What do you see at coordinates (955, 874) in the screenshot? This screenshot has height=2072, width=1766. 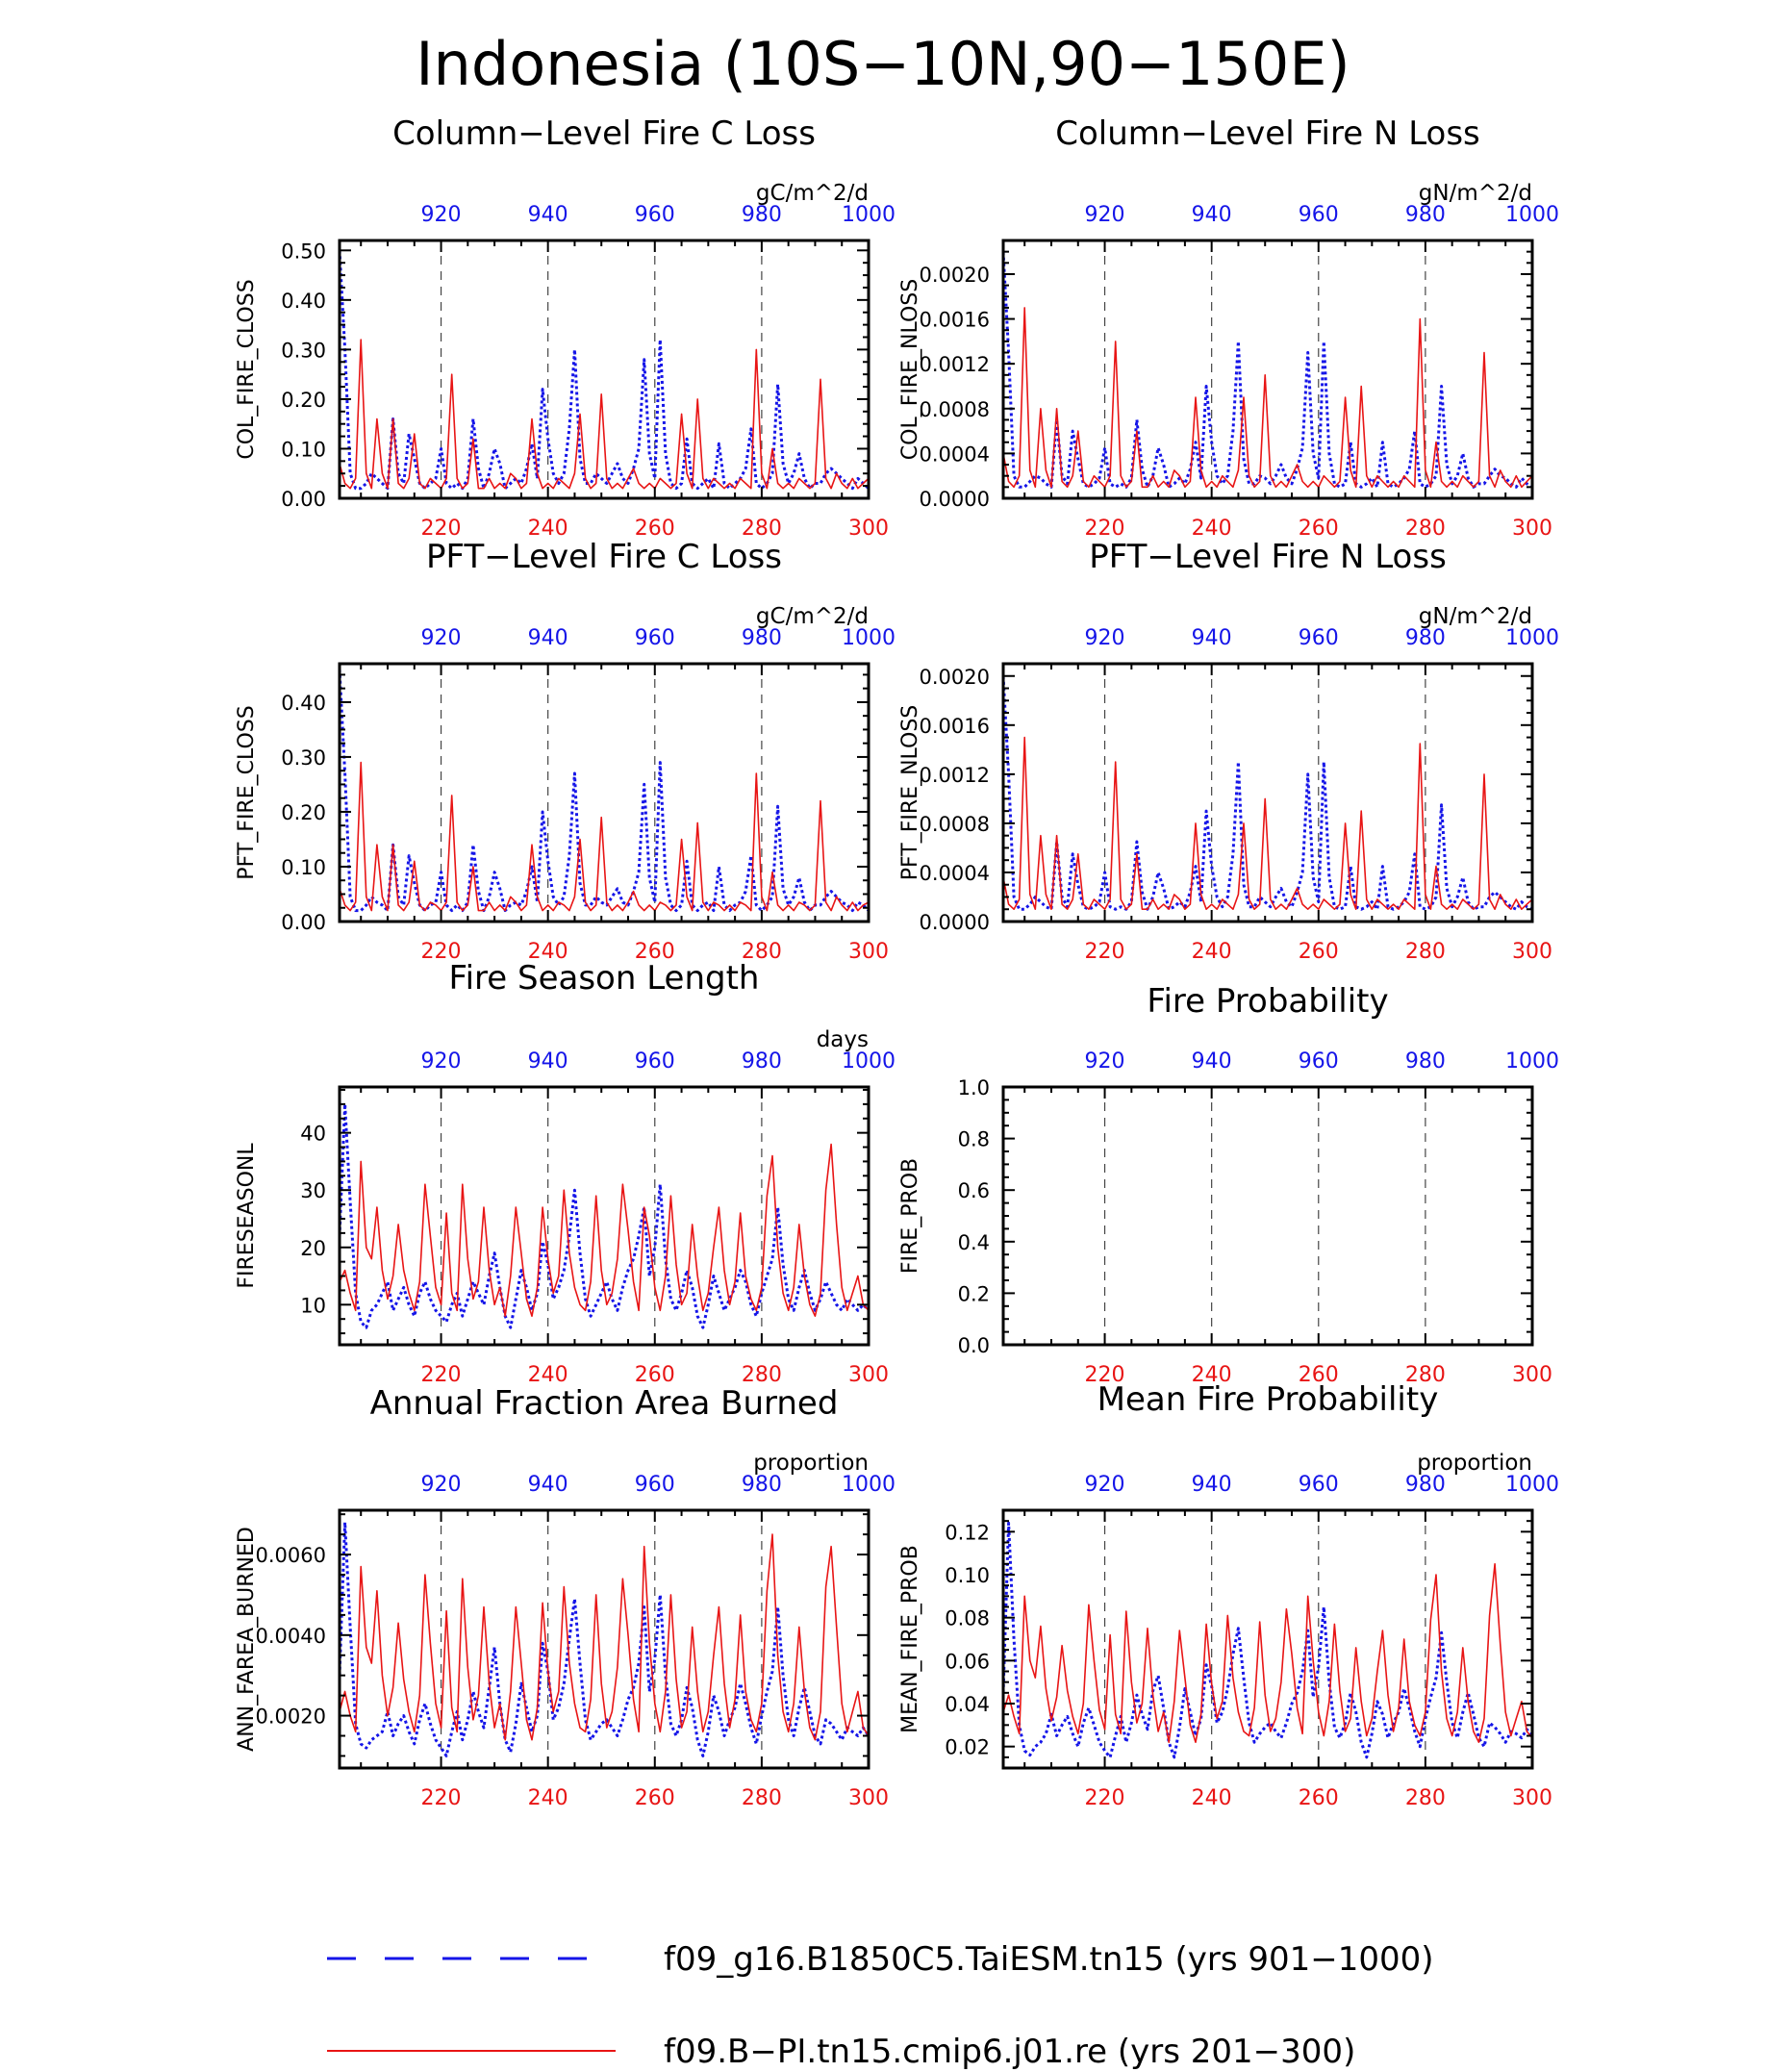 I see `y-tick-label: 0.0004` at bounding box center [955, 874].